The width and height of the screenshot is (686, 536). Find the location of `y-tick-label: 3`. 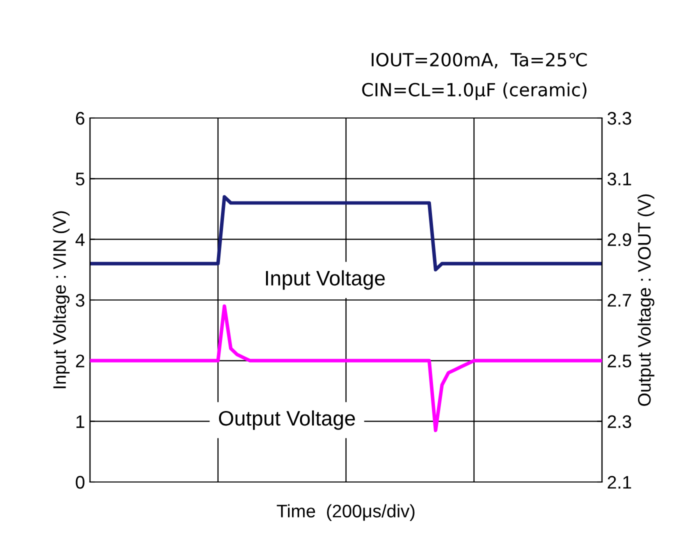

y-tick-label: 3 is located at coordinates (80, 300).